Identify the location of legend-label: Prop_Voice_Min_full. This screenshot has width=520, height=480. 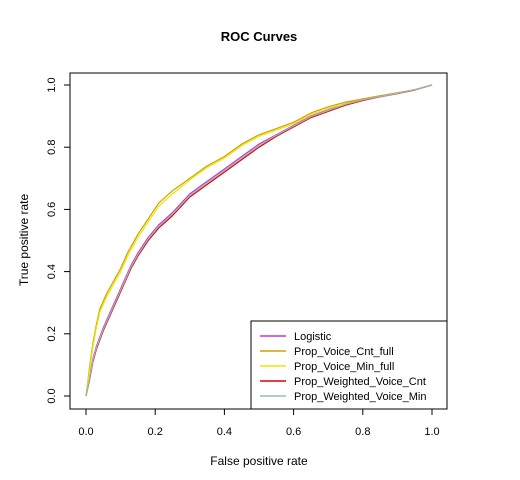
(344, 367).